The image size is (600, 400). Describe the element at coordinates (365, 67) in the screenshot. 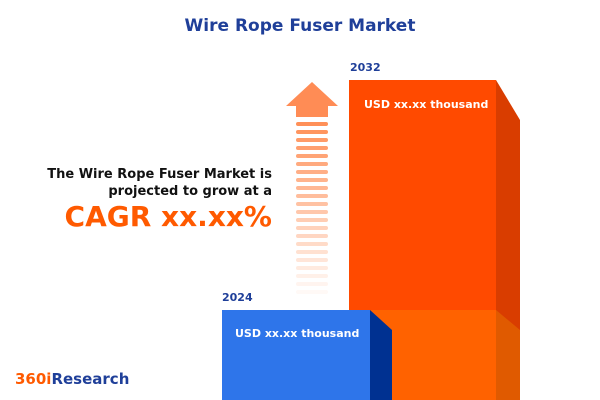

I see `year-2032: 2032` at that location.